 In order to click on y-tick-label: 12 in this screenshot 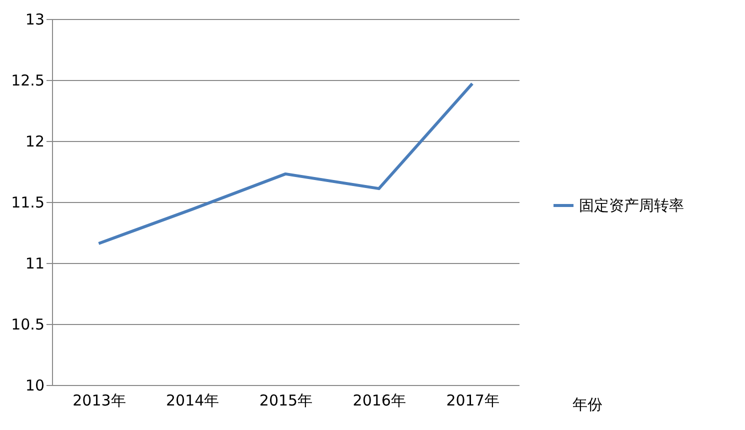, I will do `click(34, 141)`.